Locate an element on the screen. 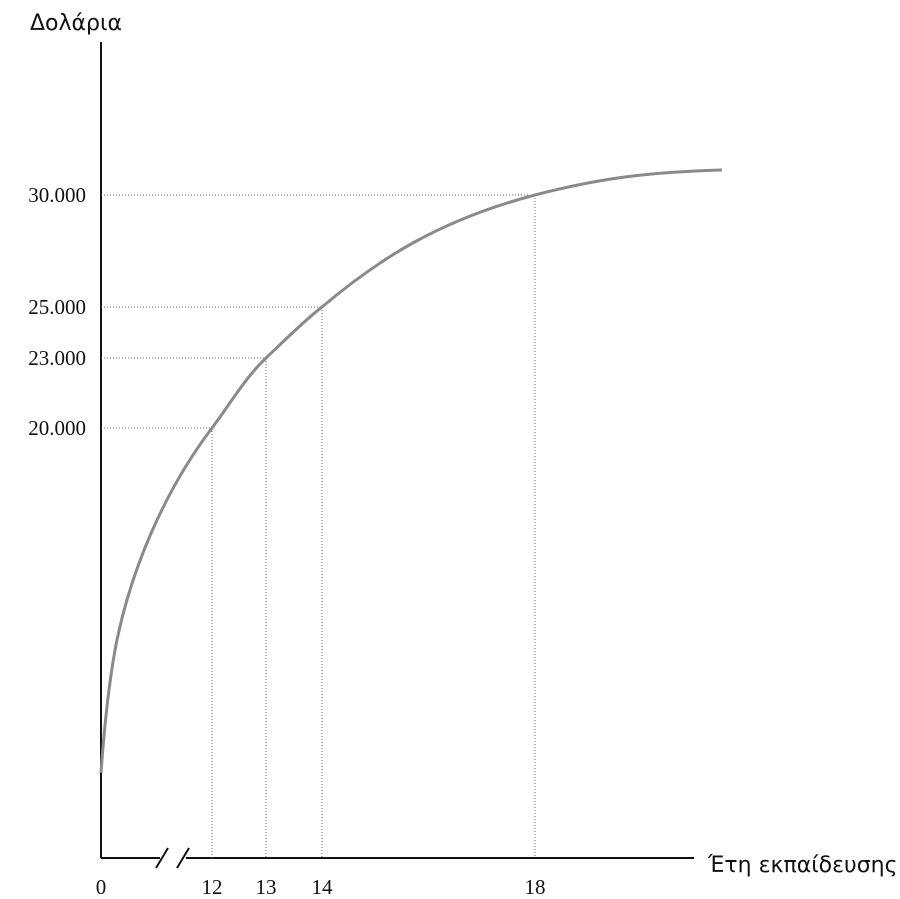 The width and height of the screenshot is (900, 899). y-tick-label-30000: 30.000 is located at coordinates (57, 195).